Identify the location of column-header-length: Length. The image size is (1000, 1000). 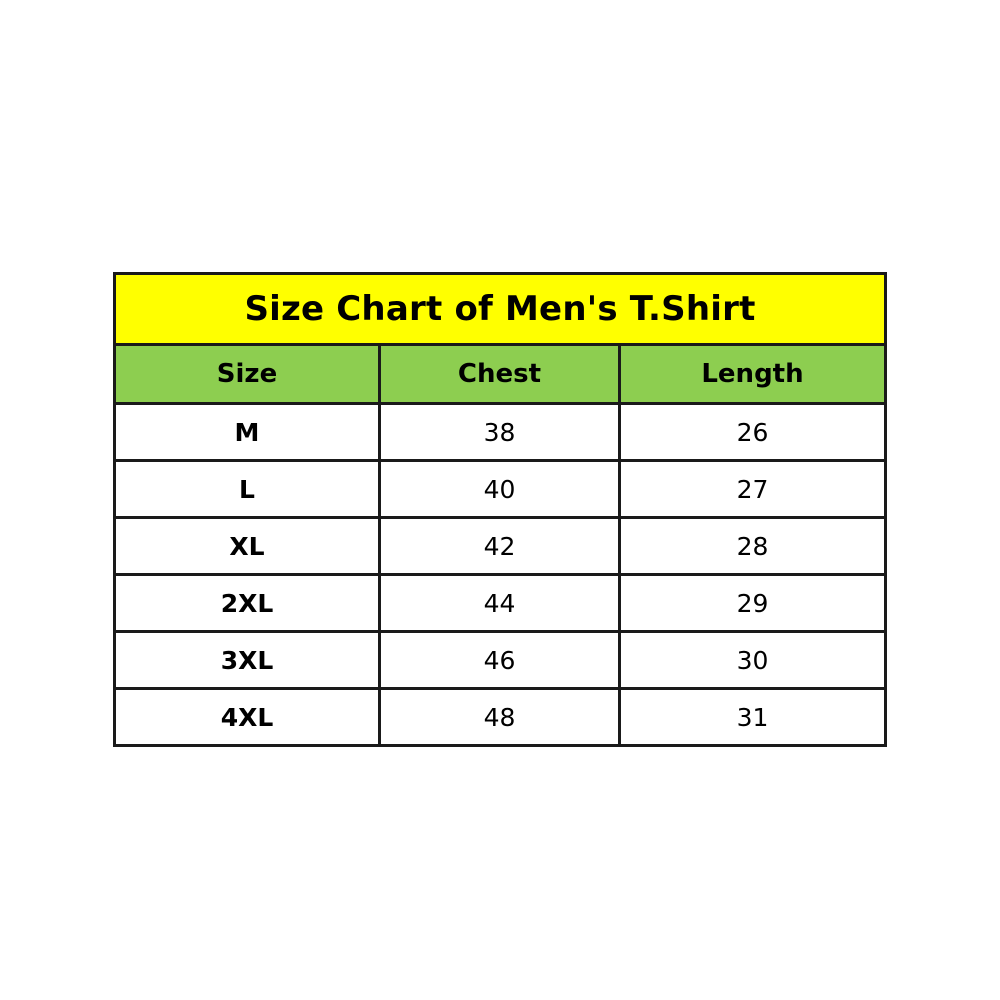
(752, 374).